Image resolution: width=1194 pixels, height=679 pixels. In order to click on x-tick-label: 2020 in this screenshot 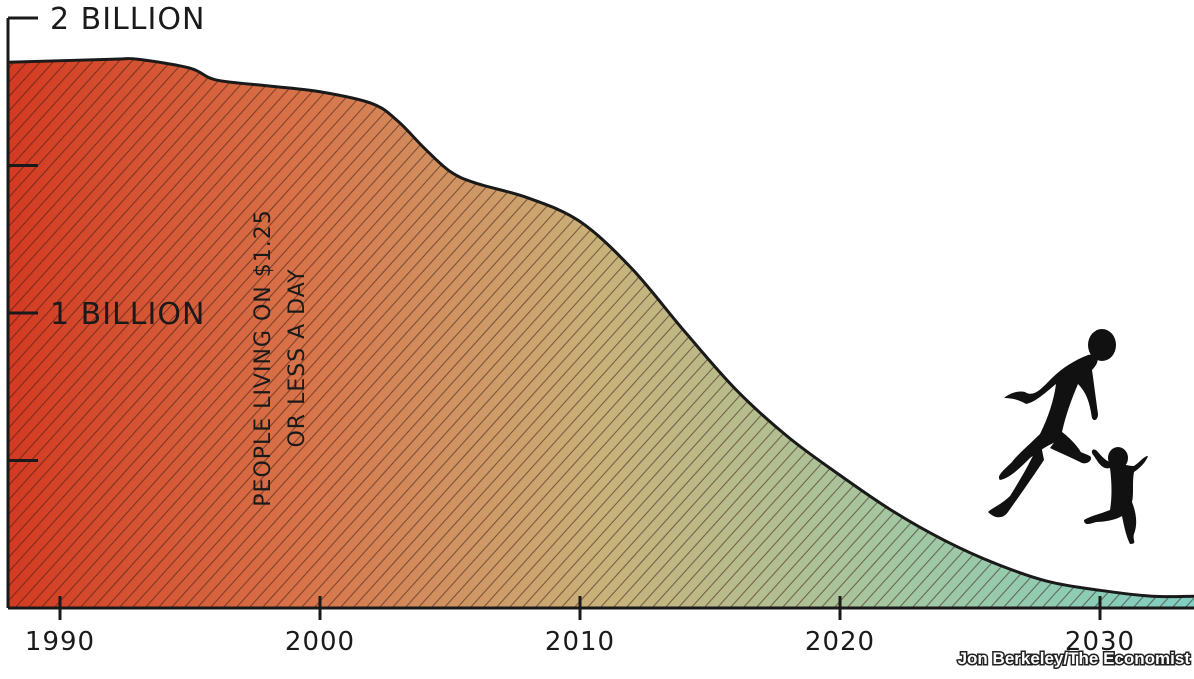, I will do `click(840, 642)`.